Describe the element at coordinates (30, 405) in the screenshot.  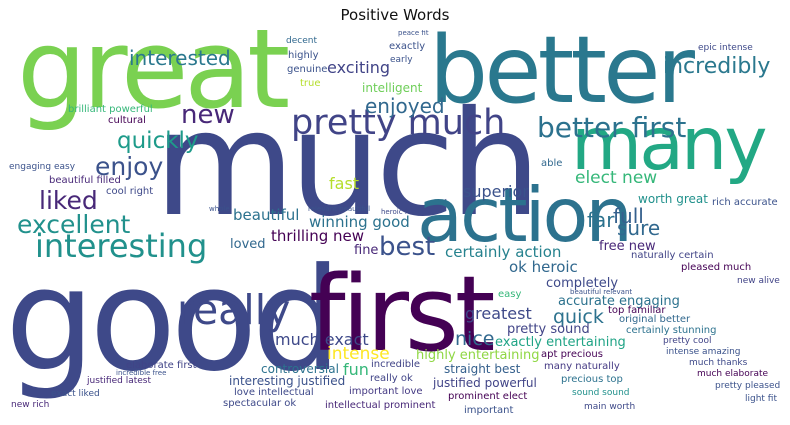
I see `word-new-rich: new rich` at that location.